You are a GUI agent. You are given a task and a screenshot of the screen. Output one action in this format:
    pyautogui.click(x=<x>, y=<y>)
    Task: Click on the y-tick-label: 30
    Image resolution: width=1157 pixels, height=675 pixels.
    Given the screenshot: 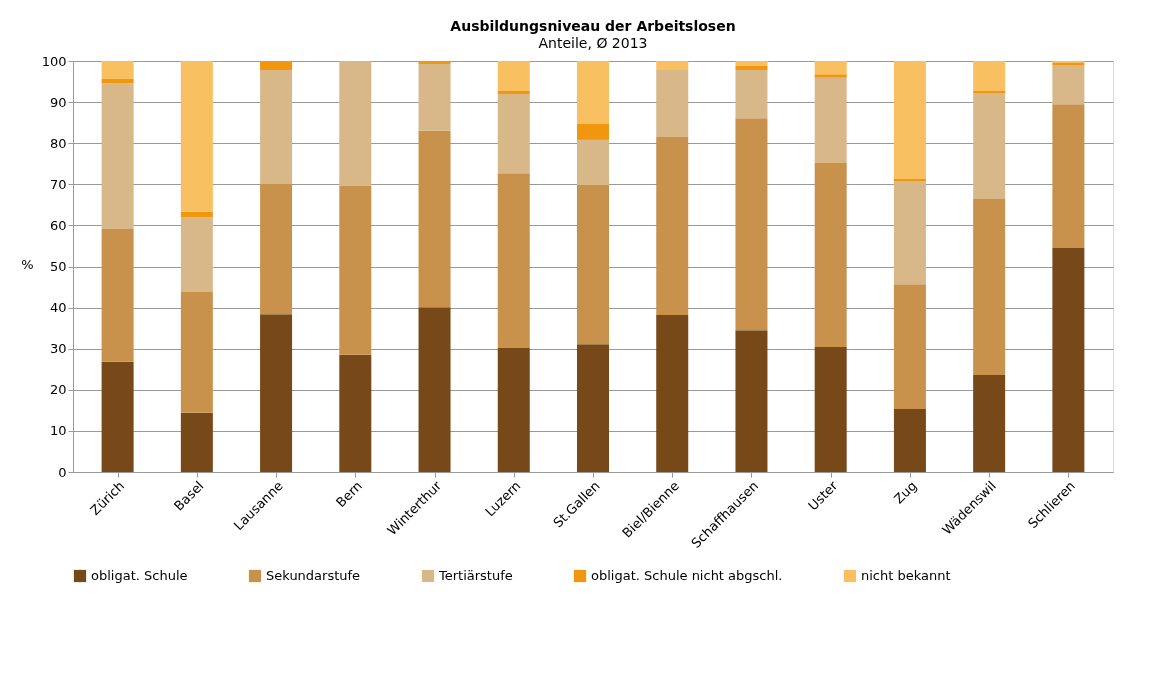 What is the action you would take?
    pyautogui.click(x=58, y=349)
    